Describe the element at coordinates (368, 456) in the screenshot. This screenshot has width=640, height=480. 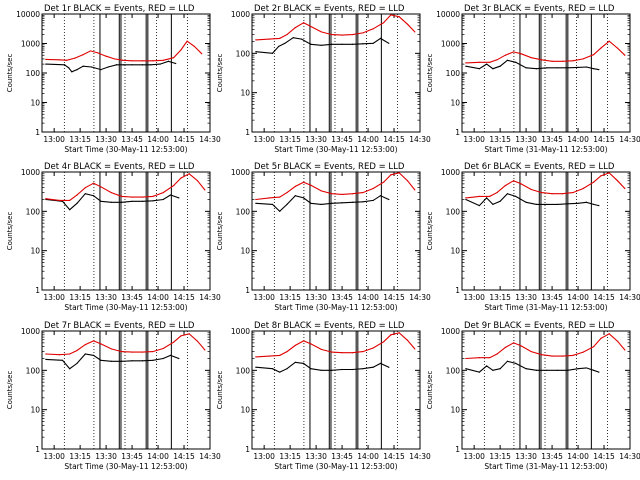
I see `x-tick-label: 14:00` at that location.